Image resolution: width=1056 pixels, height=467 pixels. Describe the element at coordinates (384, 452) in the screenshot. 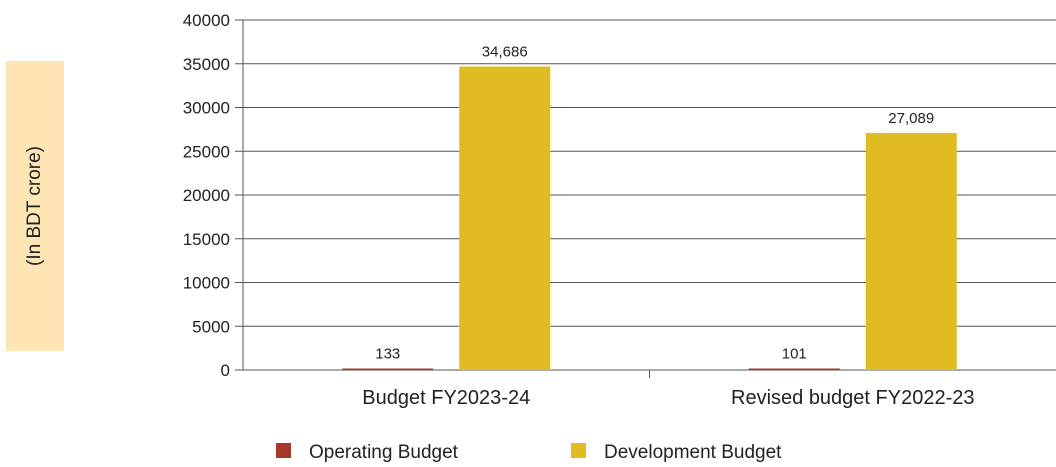

I see `legend-label: Operating Budget` at that location.